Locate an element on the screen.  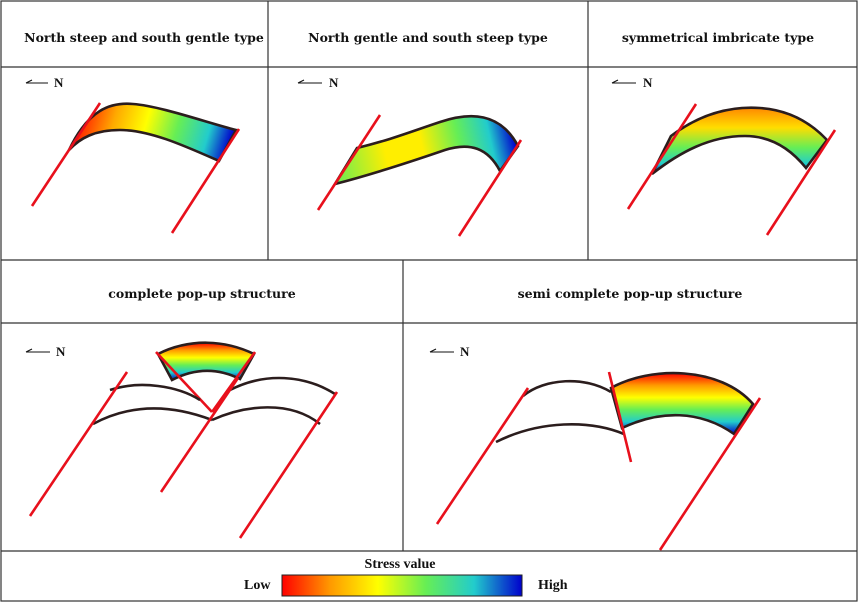
panel-title: North steep and south gentle type is located at coordinates (144, 37).